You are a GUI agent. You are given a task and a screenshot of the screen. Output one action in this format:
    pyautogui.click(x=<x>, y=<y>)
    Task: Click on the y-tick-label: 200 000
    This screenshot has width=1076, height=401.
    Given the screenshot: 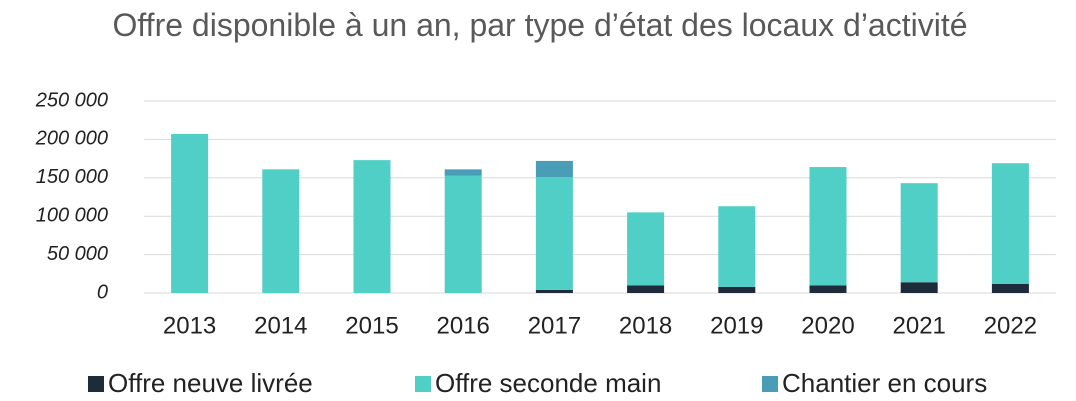 What is the action you would take?
    pyautogui.click(x=71, y=139)
    